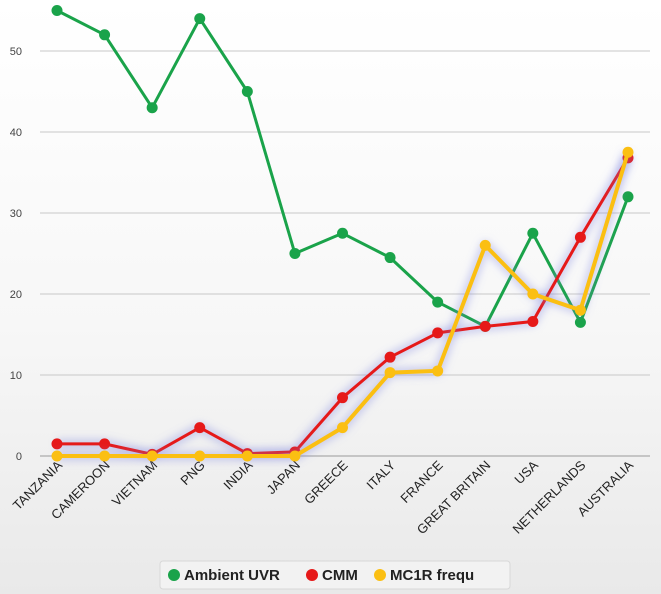  I want to click on x-tick-label: VIETNAM, so click(134, 483).